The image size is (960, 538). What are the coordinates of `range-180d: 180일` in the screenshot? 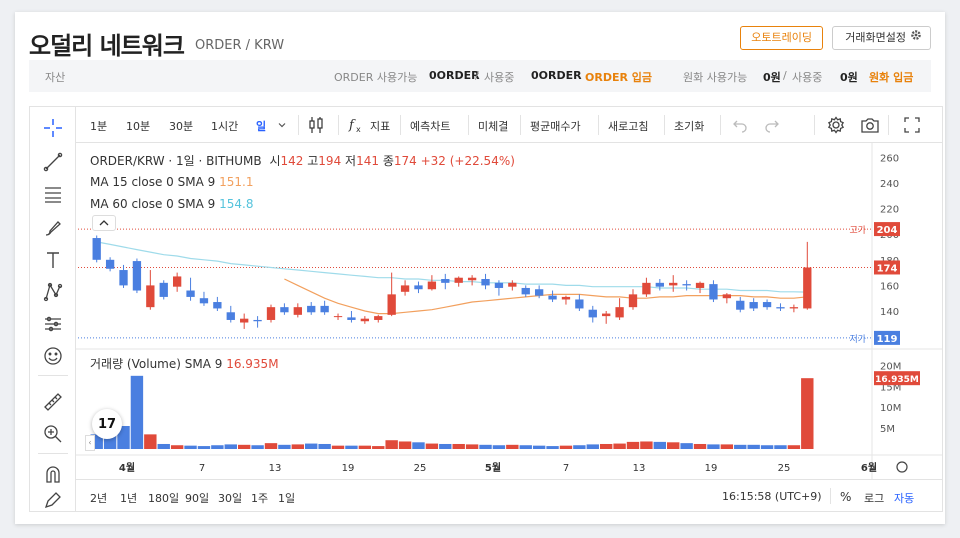 It's located at (164, 498).